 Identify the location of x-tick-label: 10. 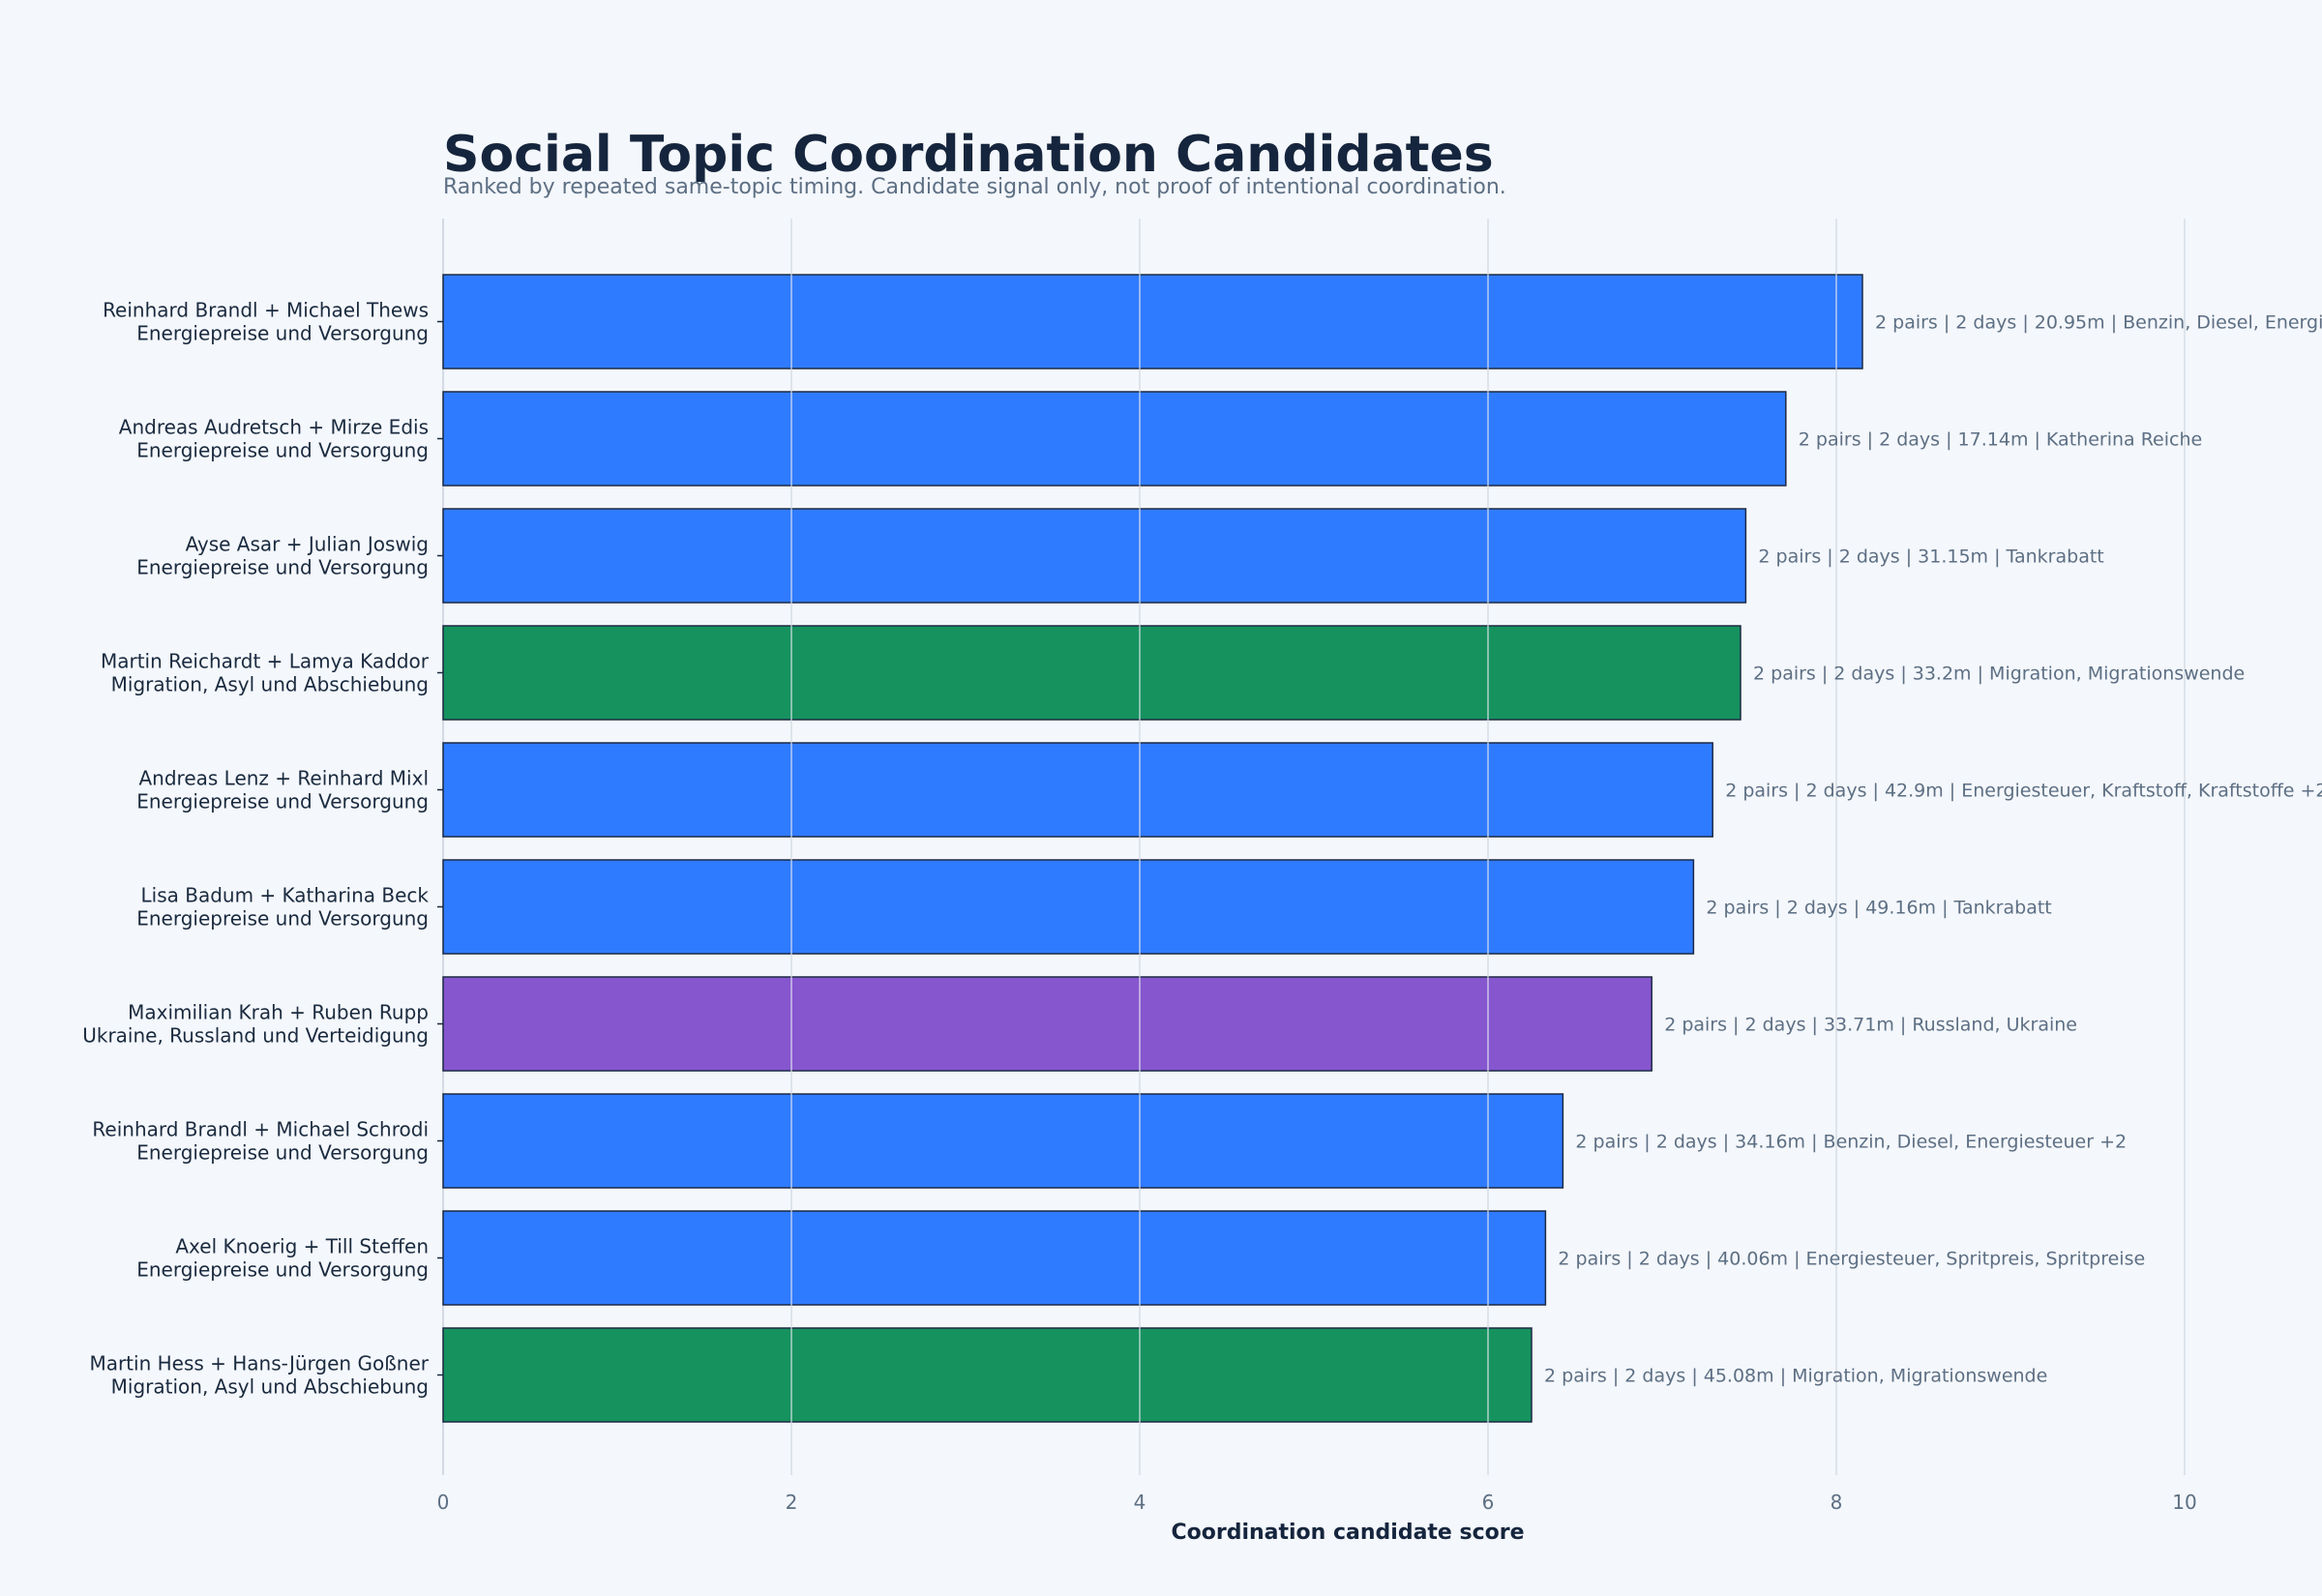
(2184, 1502).